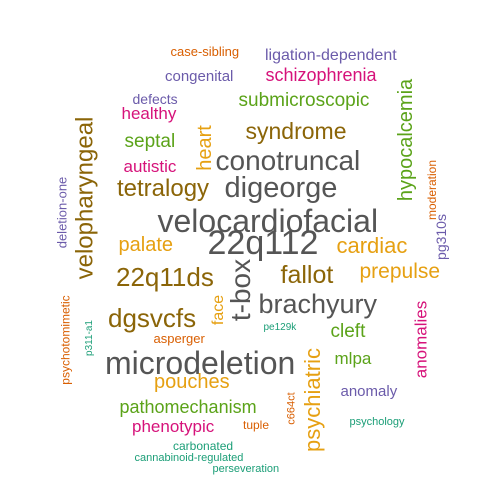 This screenshot has width=500, height=500. Describe the element at coordinates (241, 290) in the screenshot. I see `word-t-box: t-box` at that location.